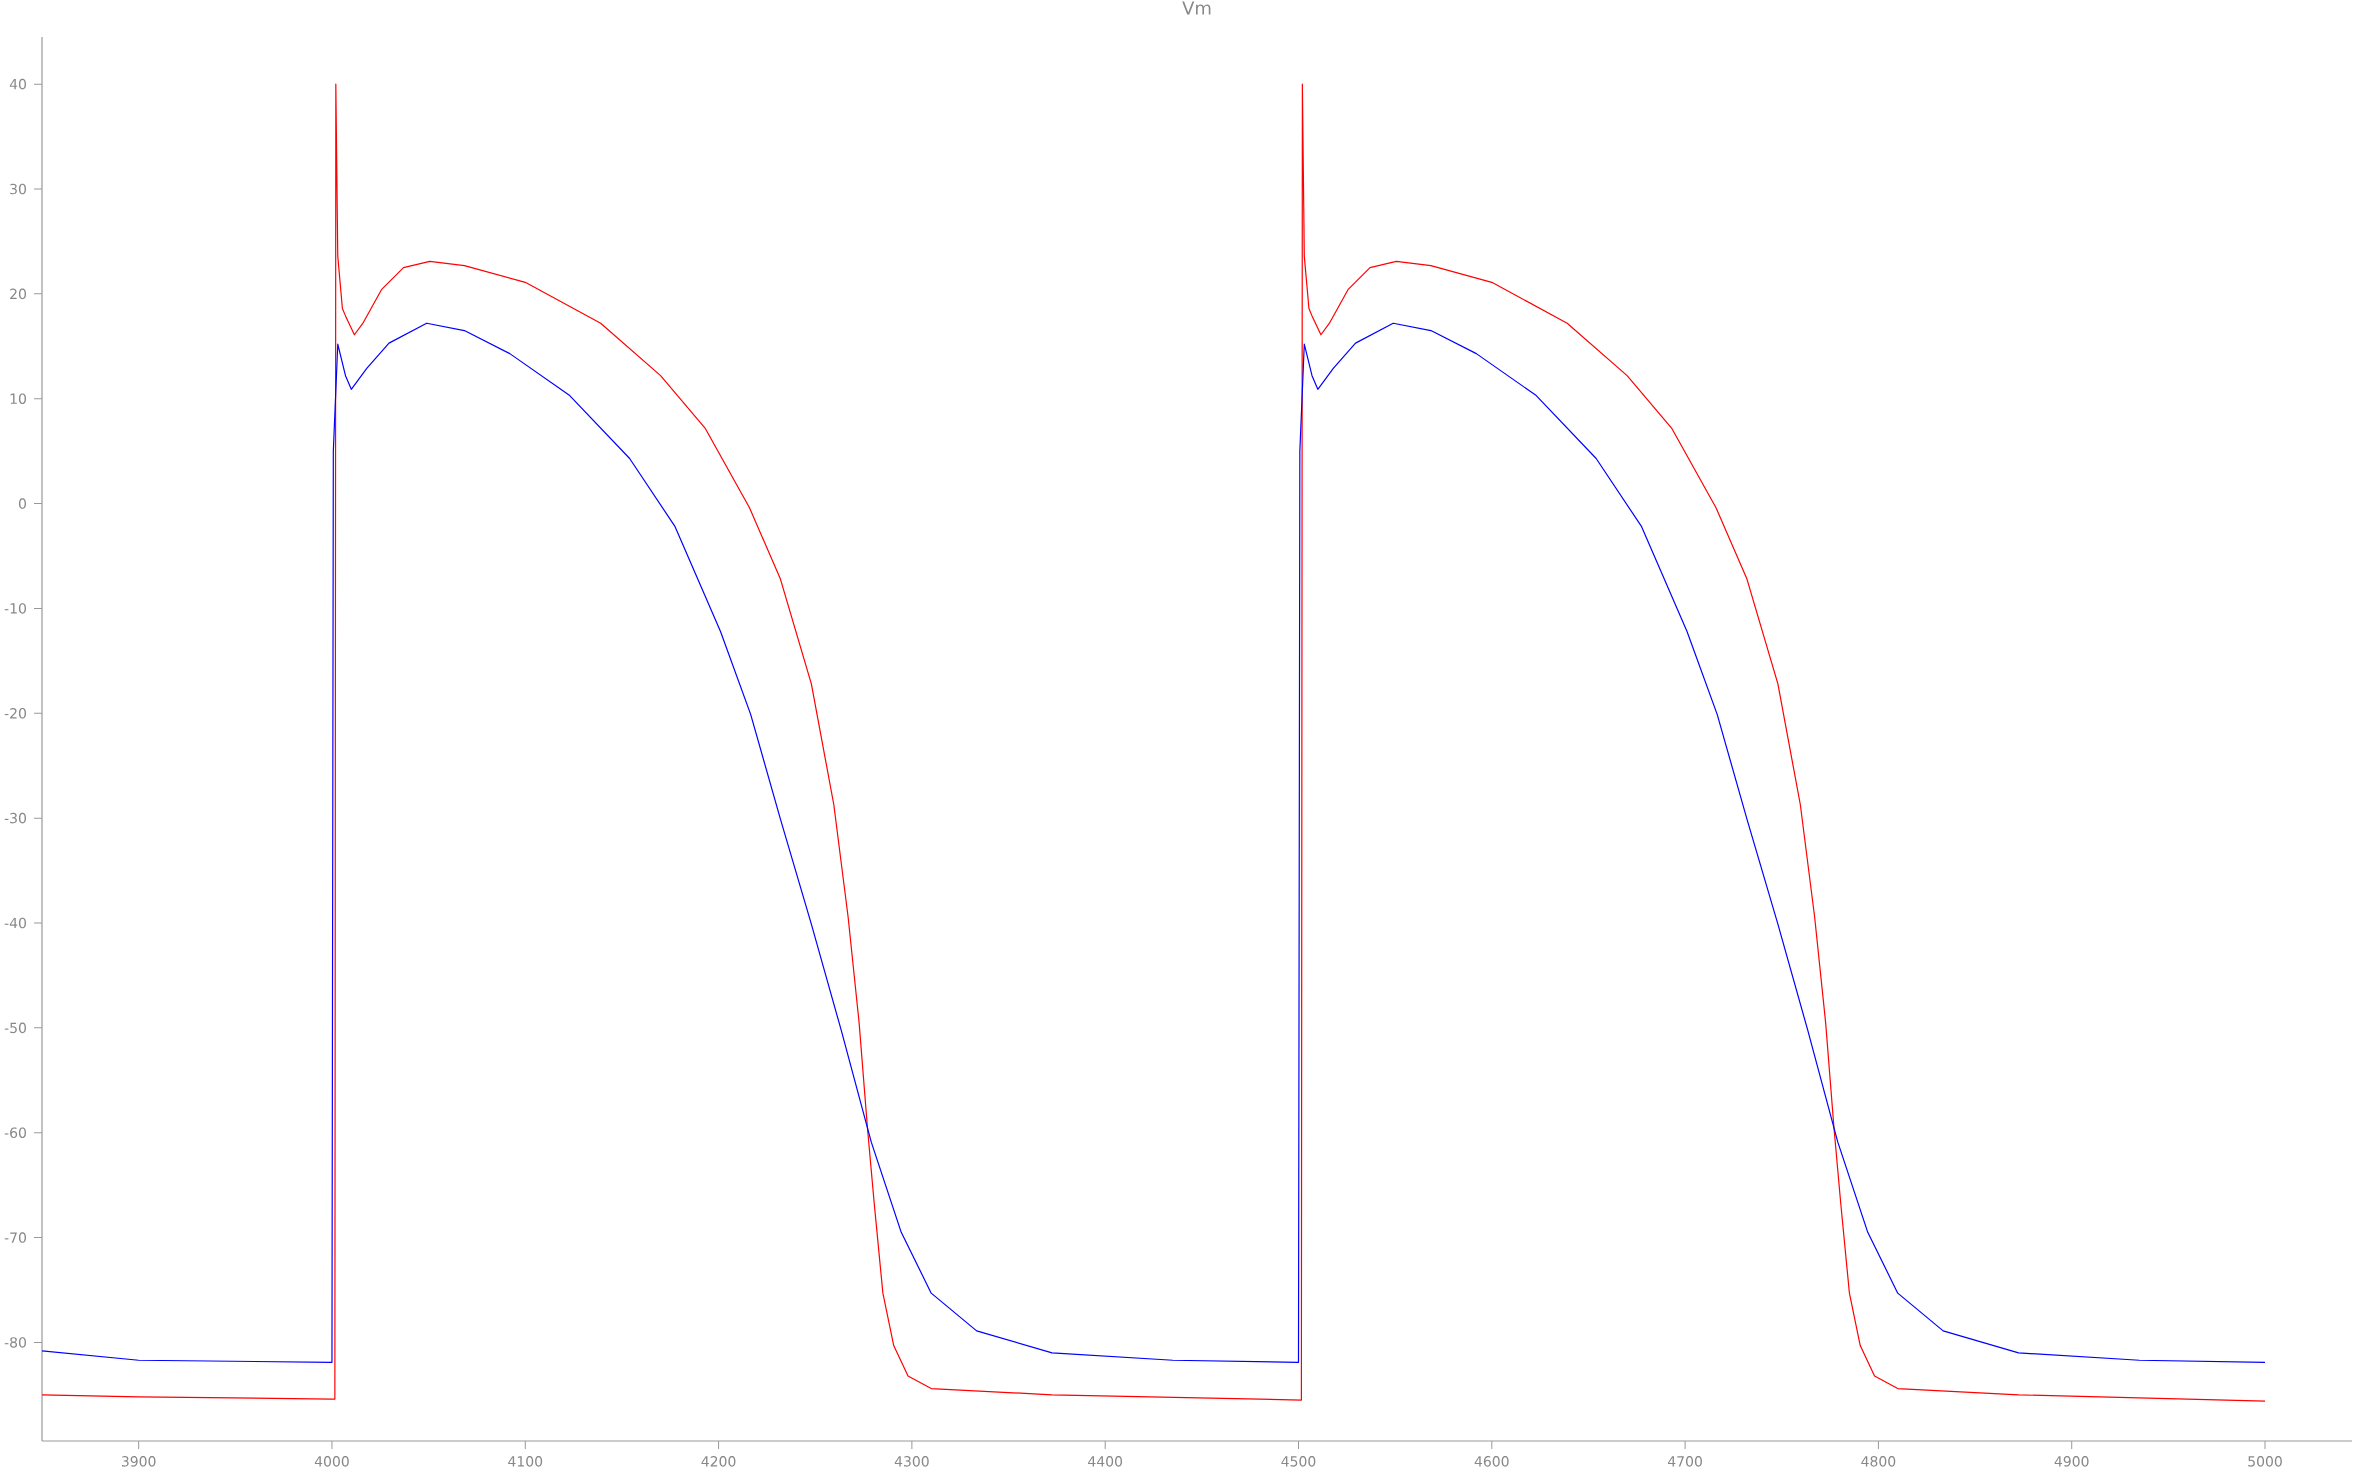  I want to click on y-tick-label: -10, so click(15, 608).